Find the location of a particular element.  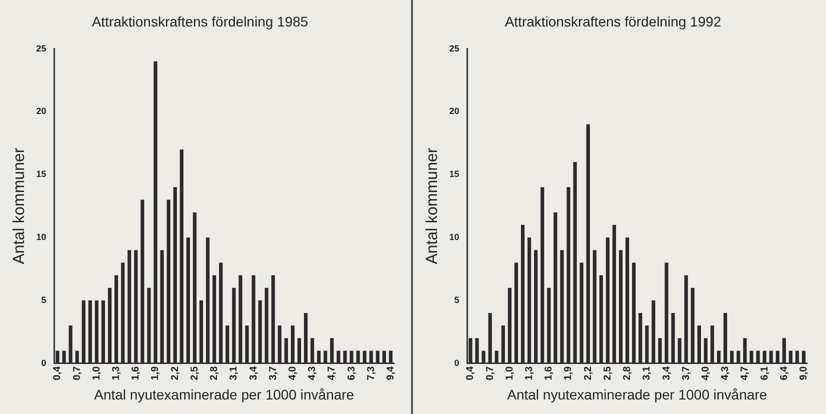

x-tick-label: 9,0 is located at coordinates (804, 373).